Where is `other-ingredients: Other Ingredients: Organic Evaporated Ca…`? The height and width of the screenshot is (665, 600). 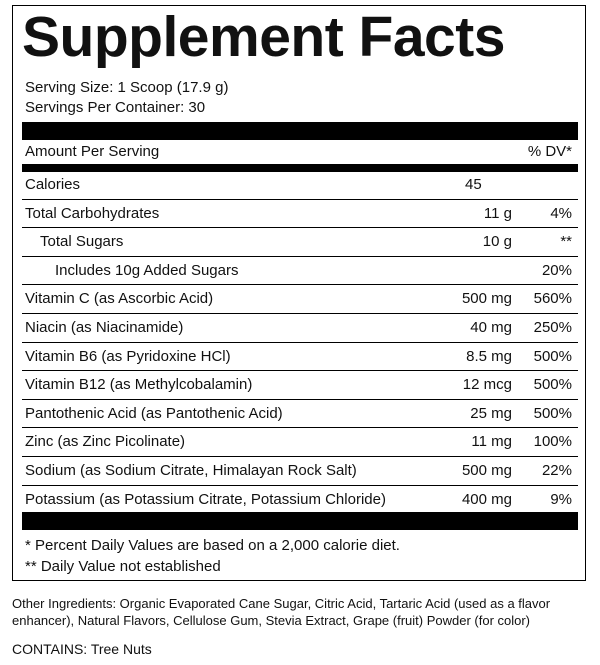
other-ingredients: Other Ingredients: Organic Evaporated Ca… is located at coordinates (281, 612).